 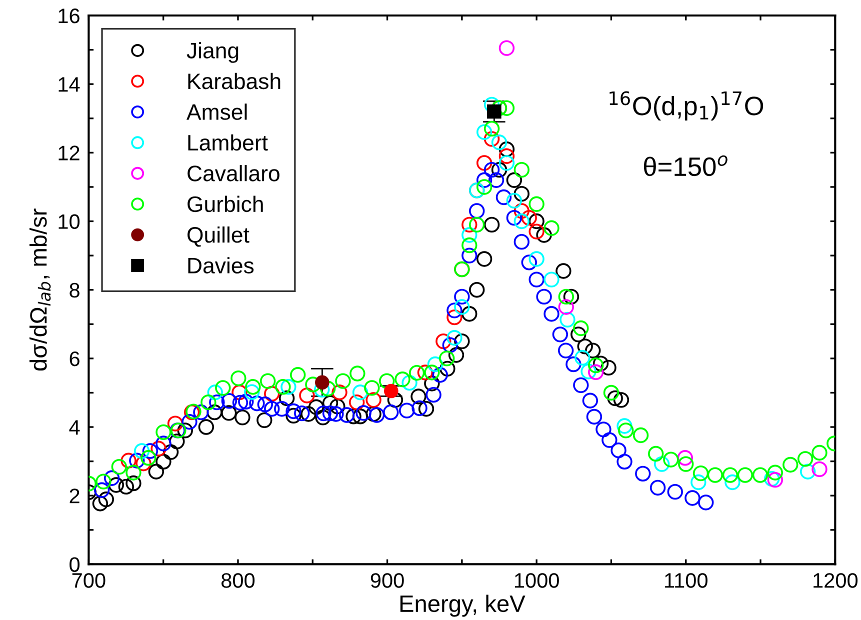 I want to click on y-tick-label: 12, so click(x=69, y=153).